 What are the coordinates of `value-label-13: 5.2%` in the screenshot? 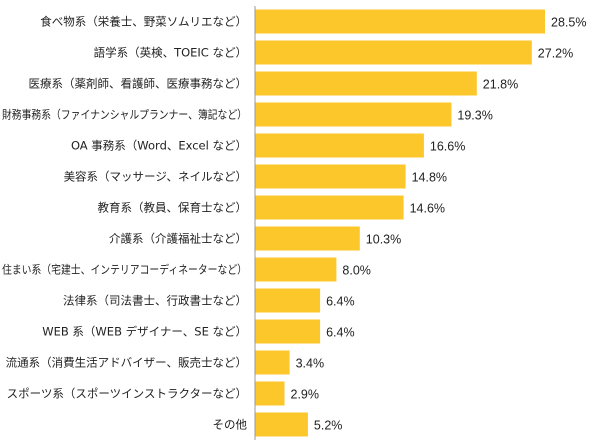 It's located at (328, 426).